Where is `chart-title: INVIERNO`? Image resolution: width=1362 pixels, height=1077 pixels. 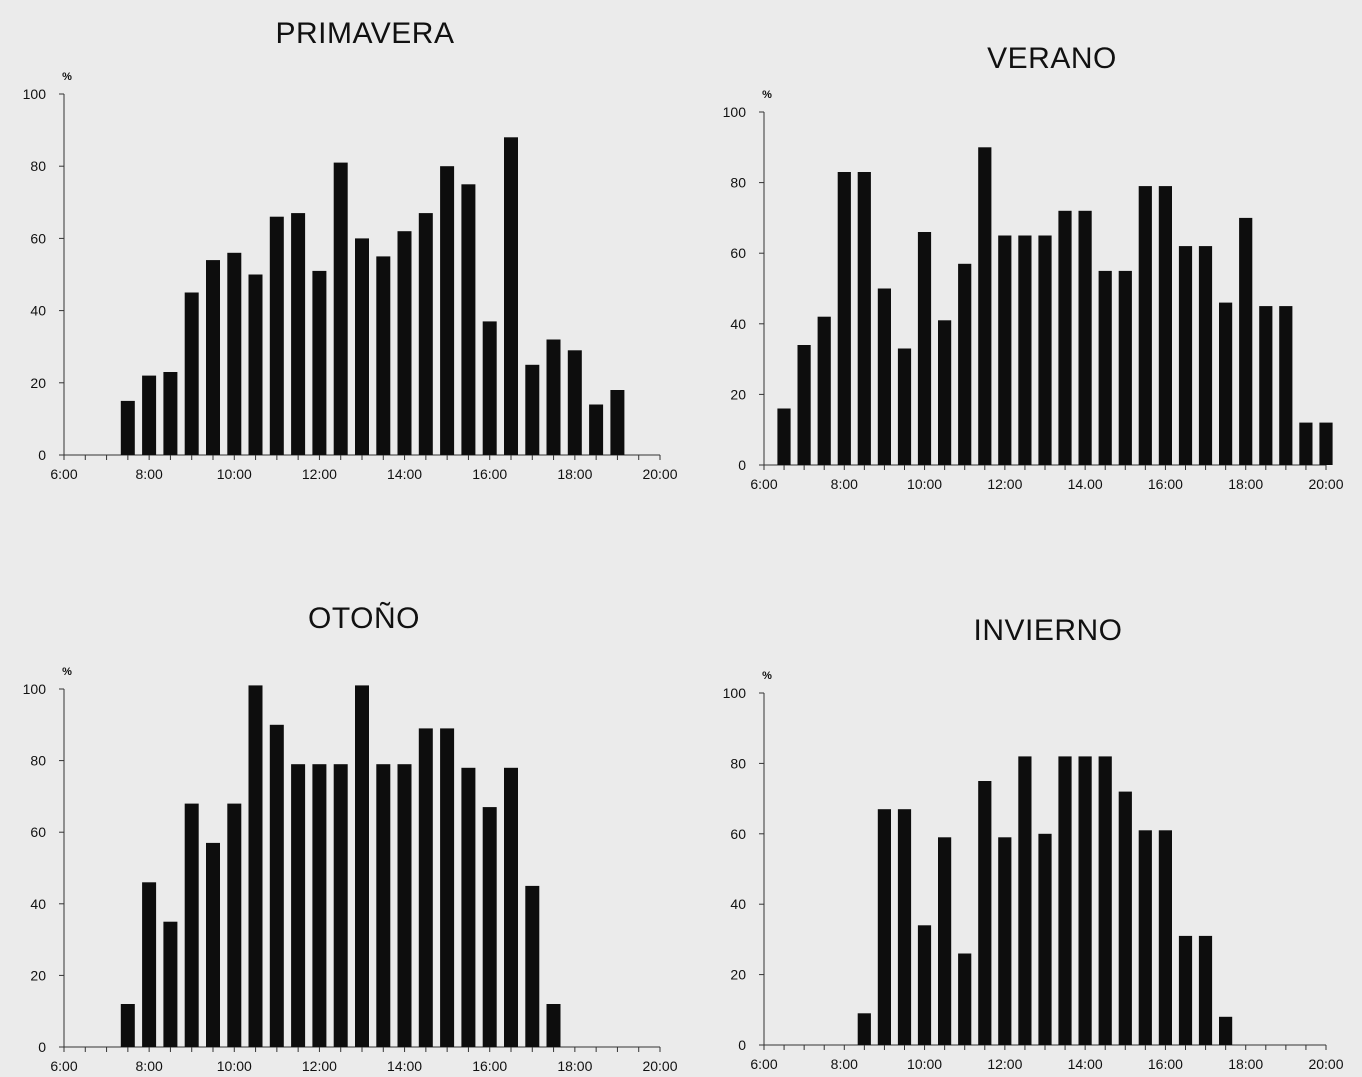
chart-title: INVIERNO is located at coordinates (1047, 630).